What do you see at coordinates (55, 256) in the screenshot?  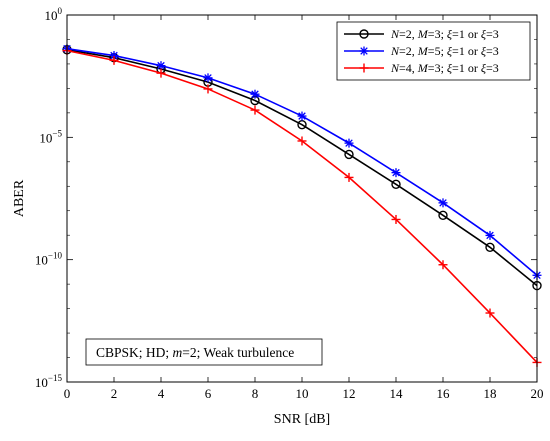 I see `y-tick-exponent: −10` at bounding box center [55, 256].